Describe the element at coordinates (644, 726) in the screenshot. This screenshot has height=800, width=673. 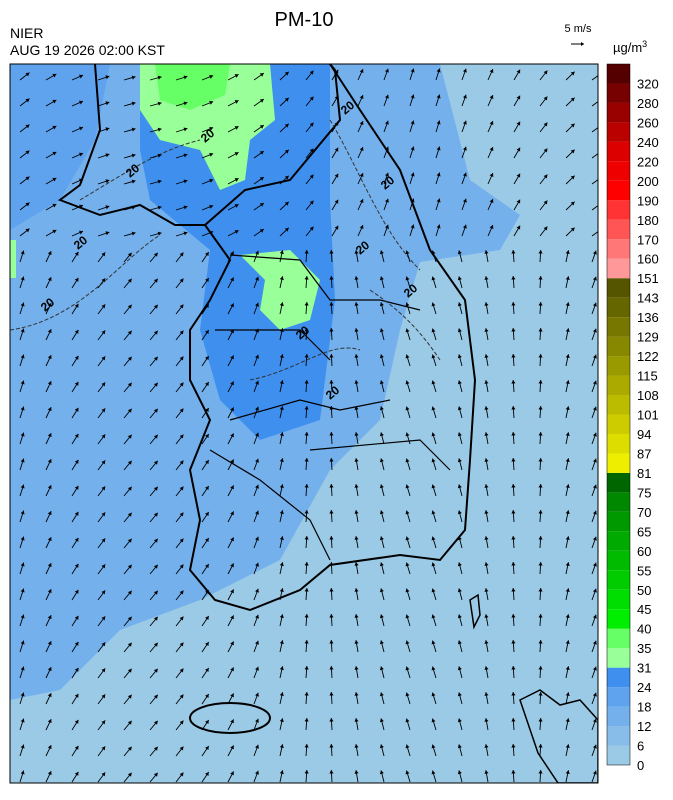
I see `colorbar-label: 12` at that location.